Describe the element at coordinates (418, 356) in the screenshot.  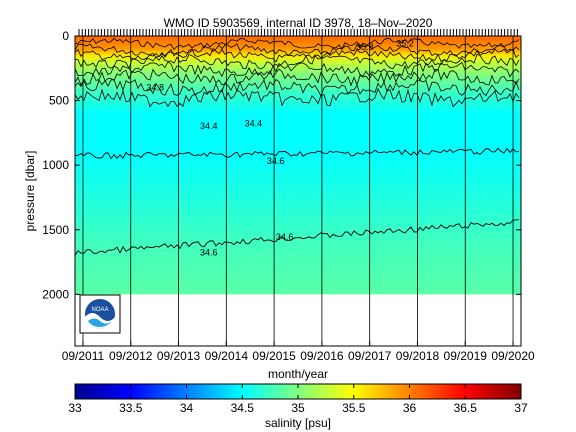
I see `x-tick-label: 09/2018` at that location.